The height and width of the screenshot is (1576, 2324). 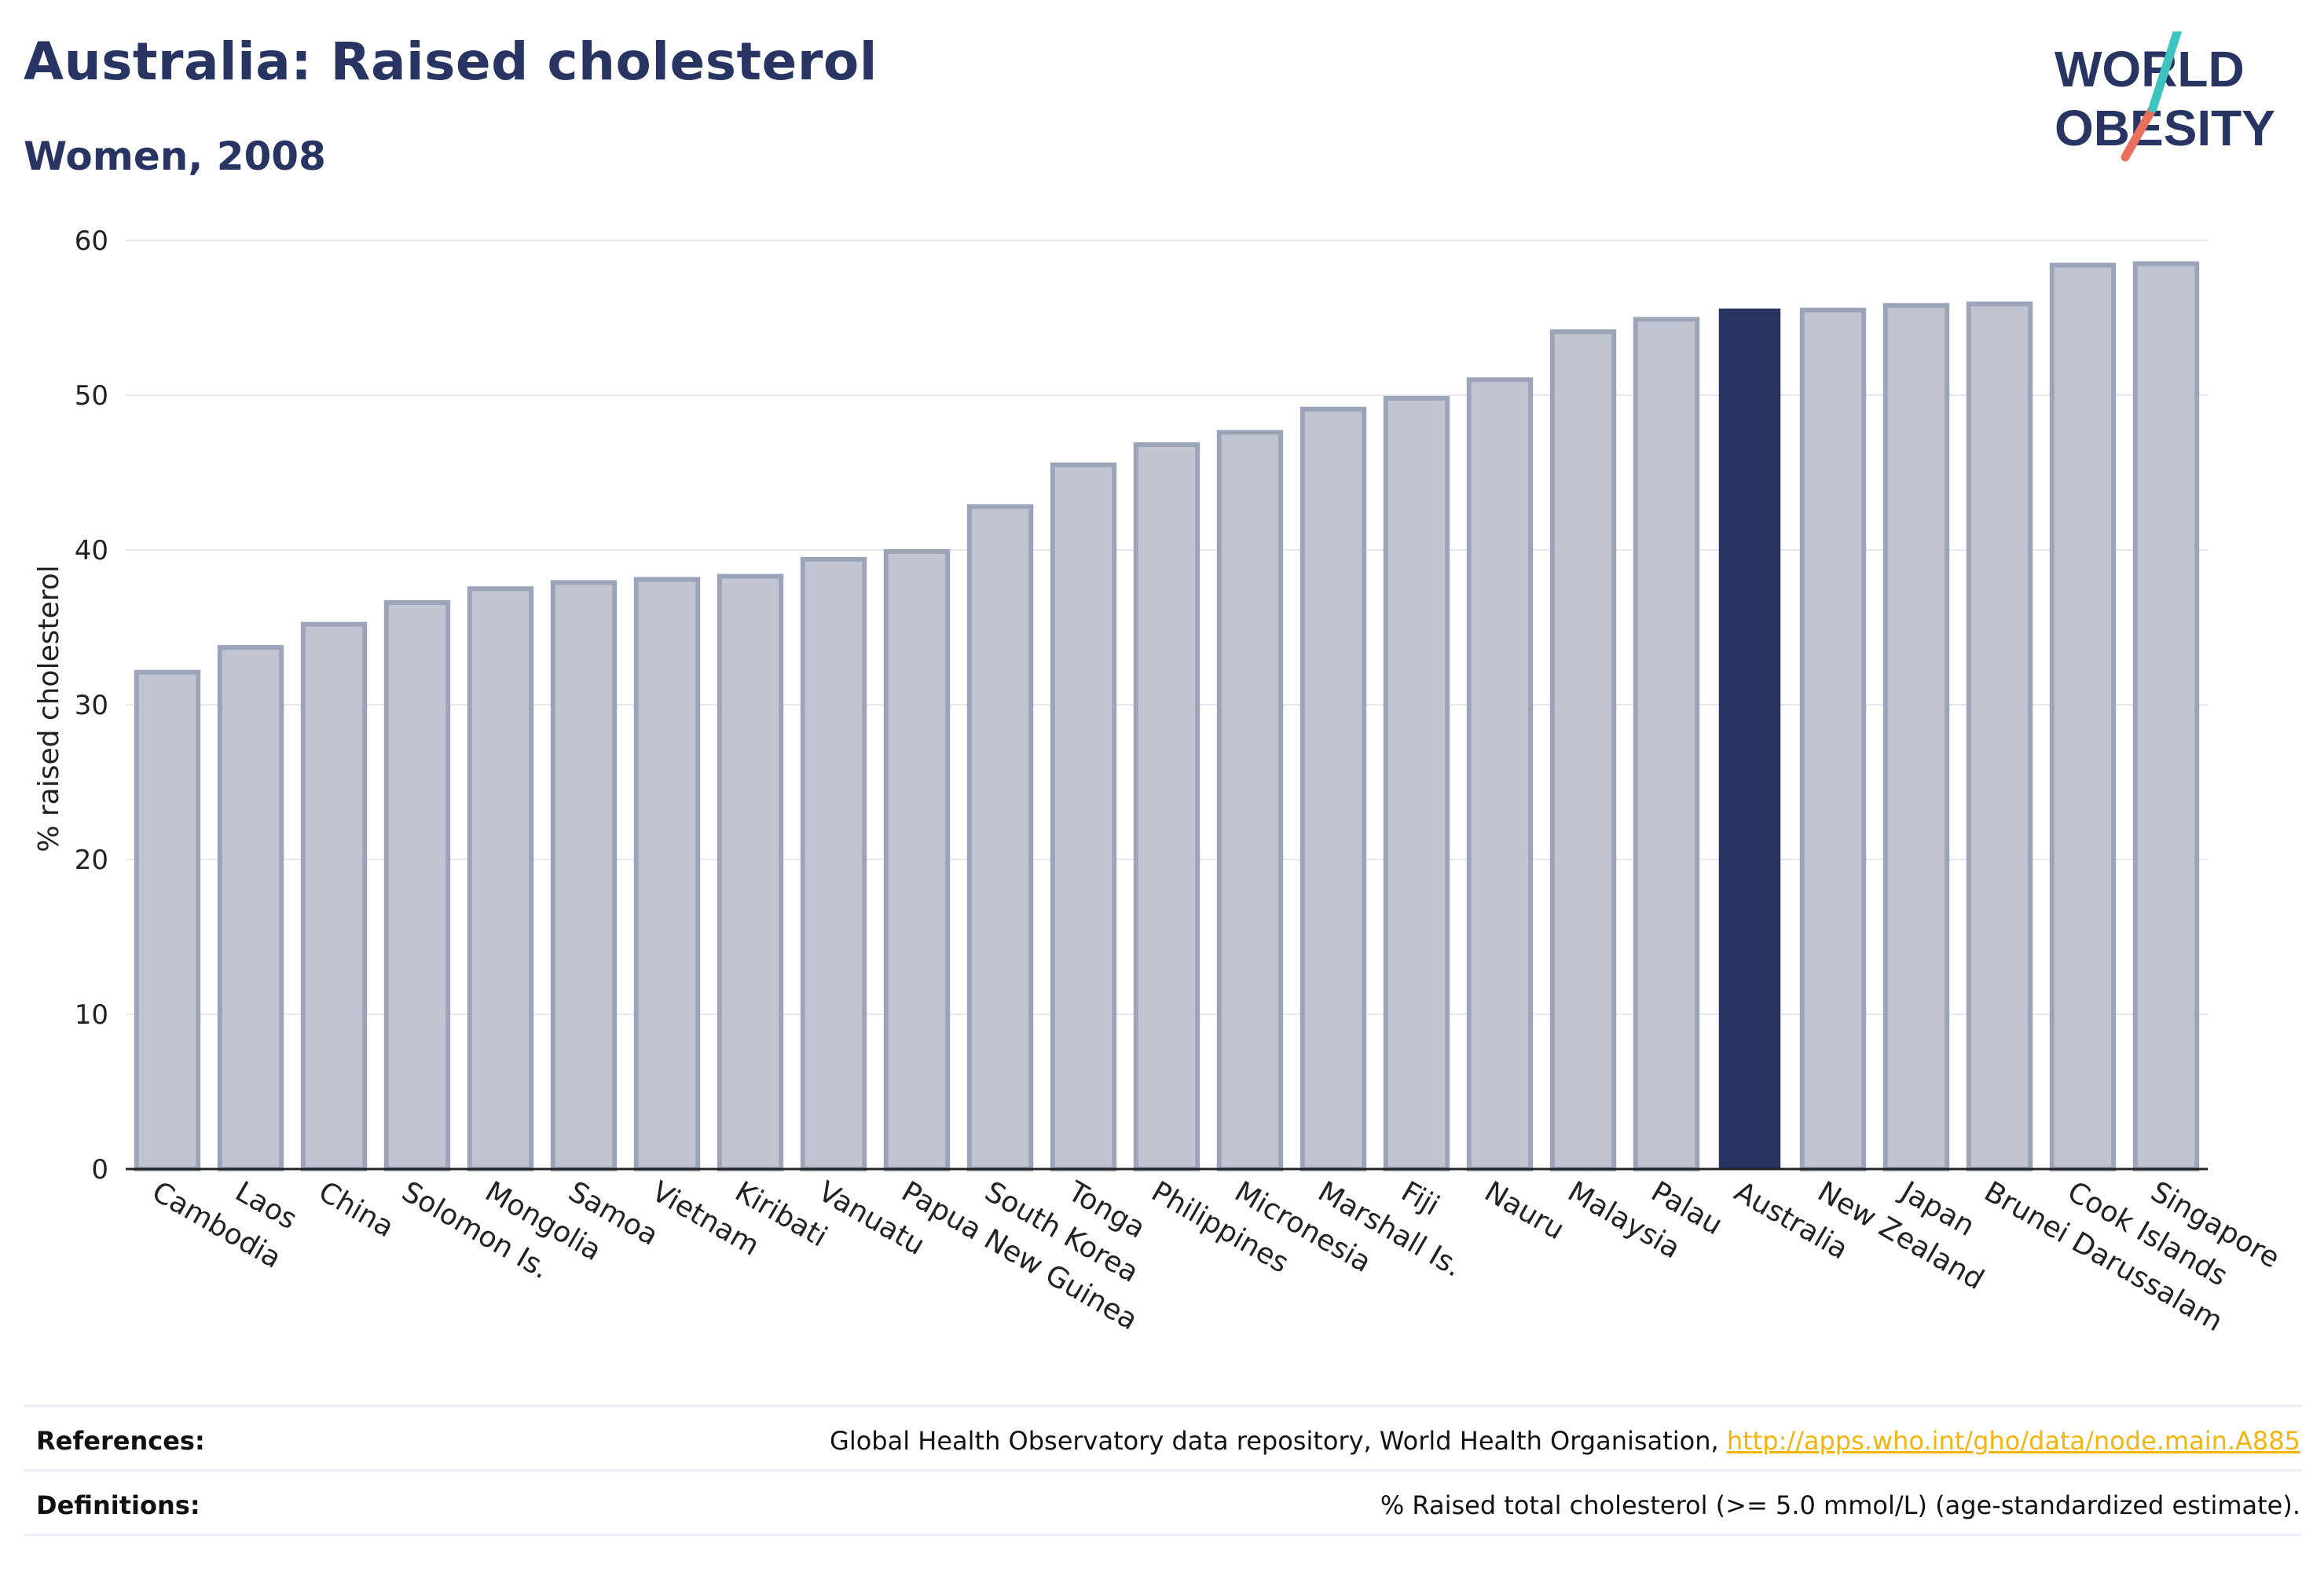 I want to click on world-obesity-logo: WORLD OBESITY, so click(x=2165, y=96).